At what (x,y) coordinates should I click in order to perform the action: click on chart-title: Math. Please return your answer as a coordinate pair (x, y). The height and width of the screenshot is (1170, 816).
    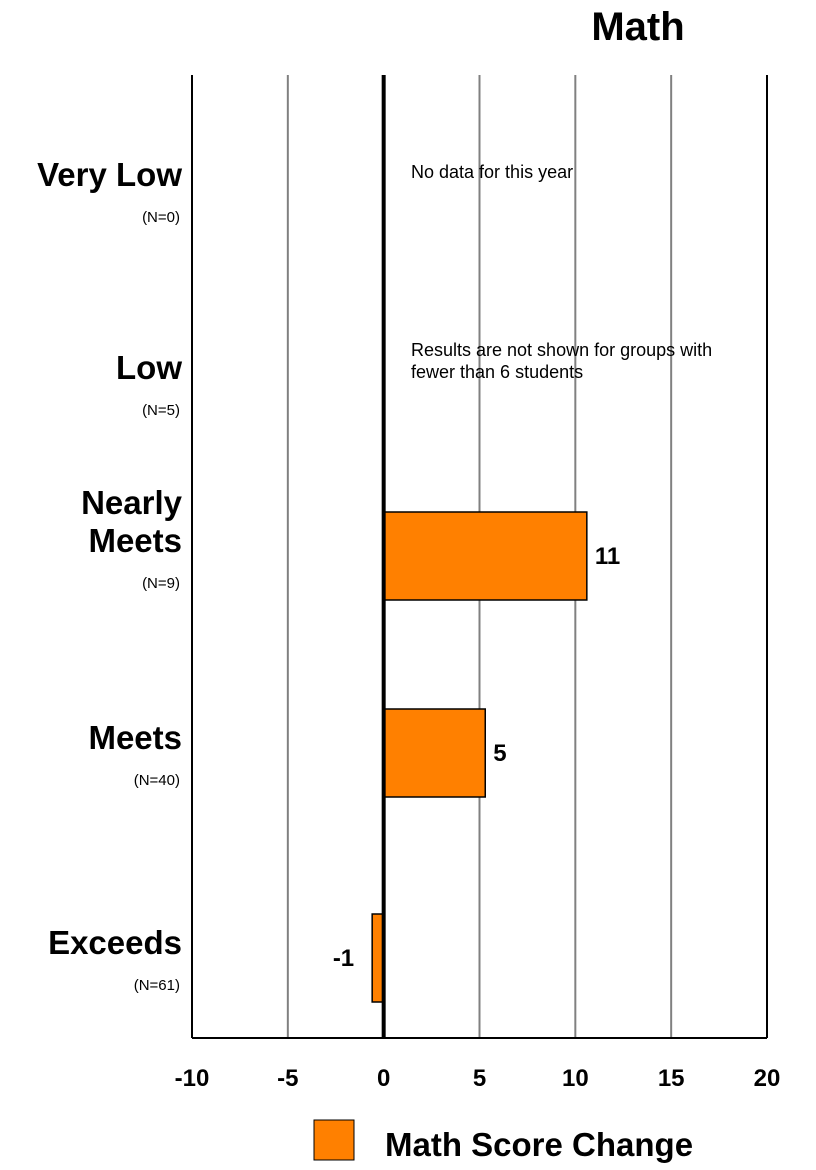
    Looking at the image, I should click on (637, 27).